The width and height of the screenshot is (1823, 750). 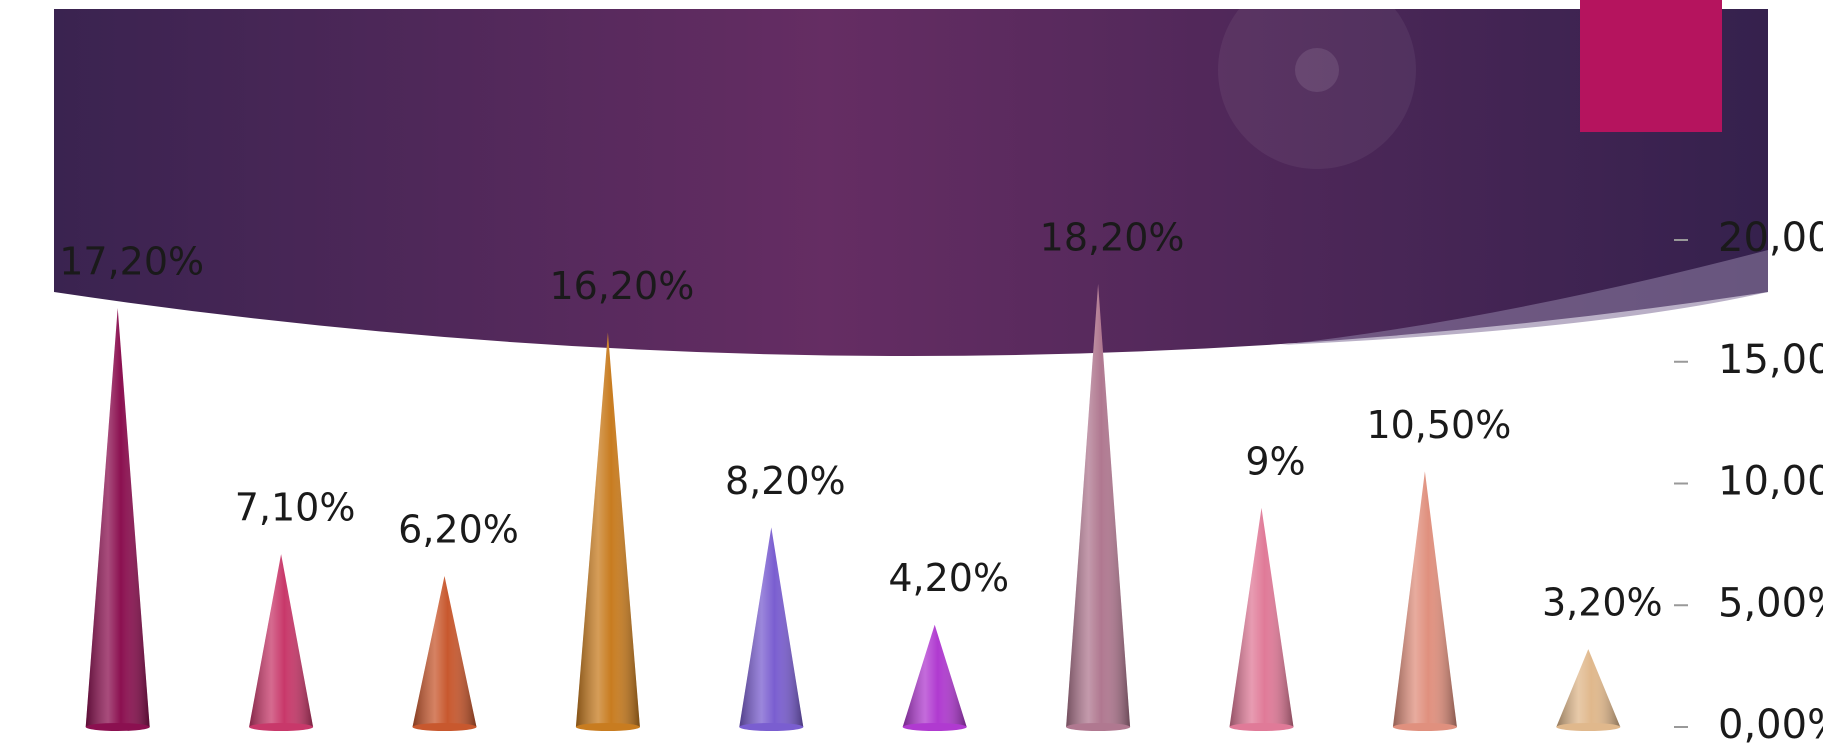 I want to click on value-label: 7,10%, so click(x=295, y=508).